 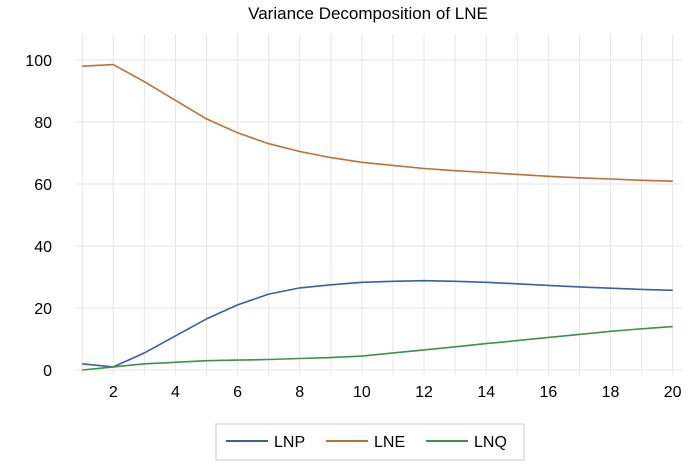 I want to click on y-tick-label: 0, so click(x=47, y=371).